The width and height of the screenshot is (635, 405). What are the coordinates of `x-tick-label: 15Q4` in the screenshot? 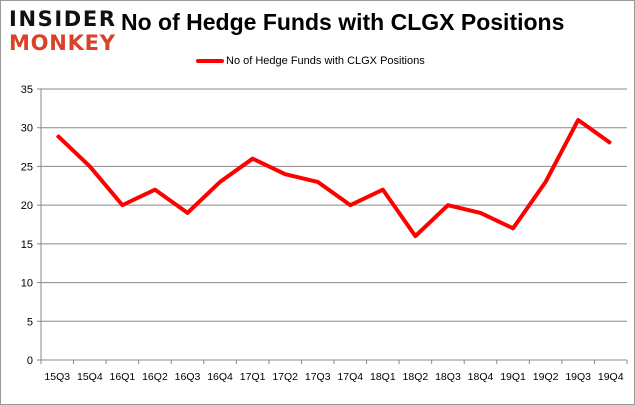 It's located at (90, 377).